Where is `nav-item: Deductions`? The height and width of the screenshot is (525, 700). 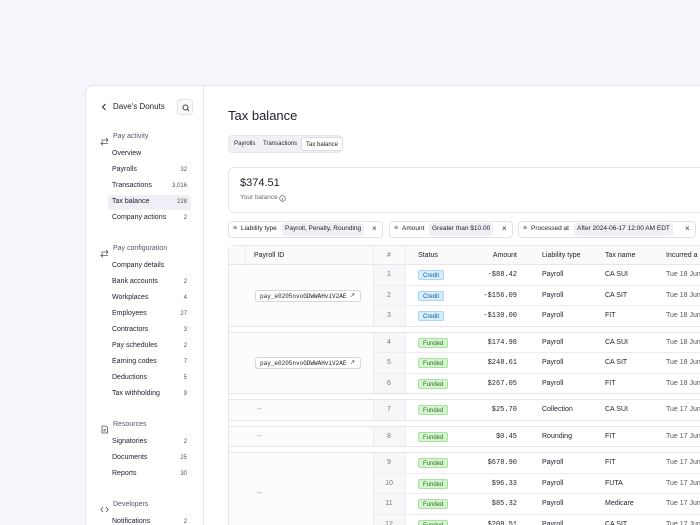 nav-item: Deductions is located at coordinates (130, 377).